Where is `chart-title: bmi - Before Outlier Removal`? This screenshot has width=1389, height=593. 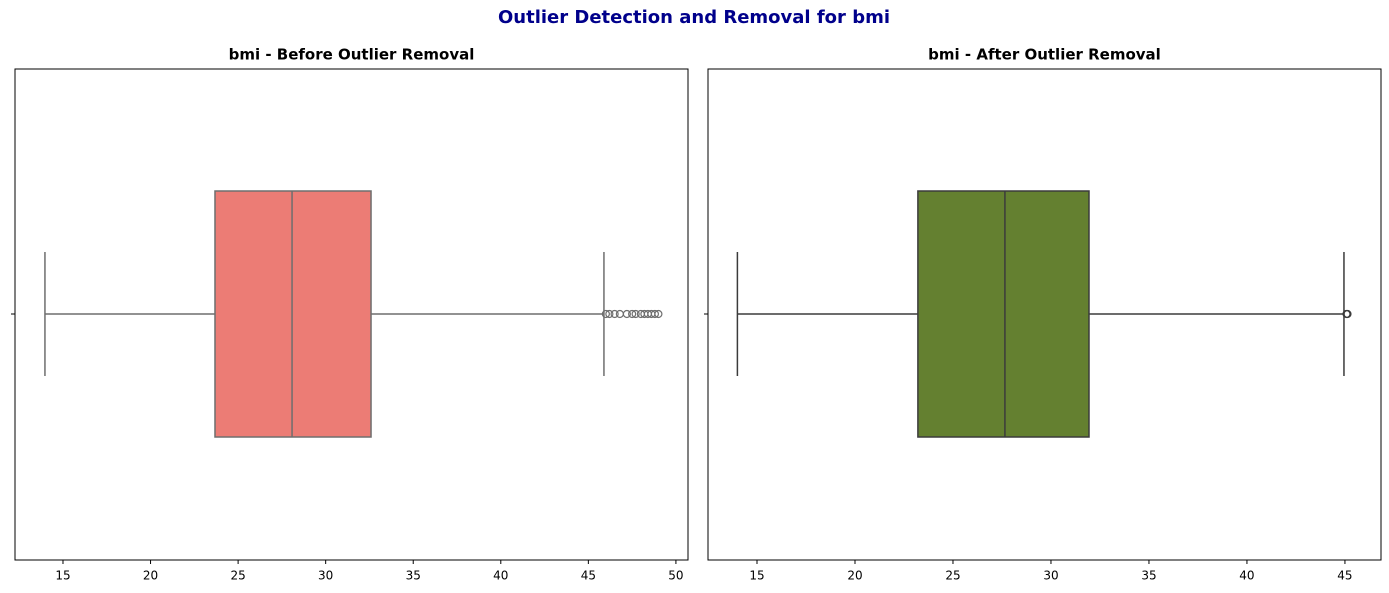 chart-title: bmi - Before Outlier Removal is located at coordinates (352, 55).